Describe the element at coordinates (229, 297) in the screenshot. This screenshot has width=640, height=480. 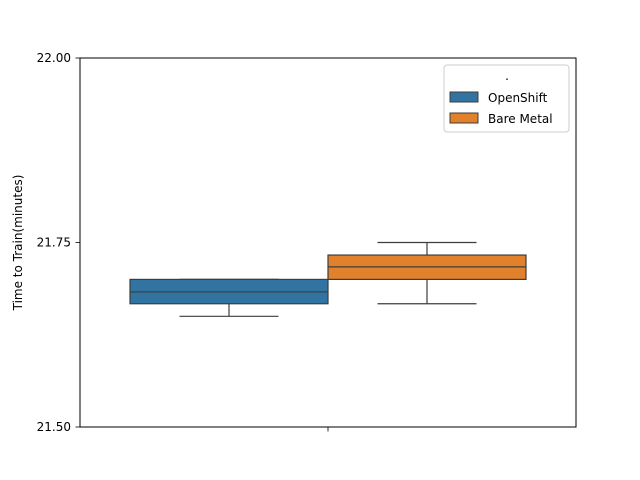
I see `box-openshift` at that location.